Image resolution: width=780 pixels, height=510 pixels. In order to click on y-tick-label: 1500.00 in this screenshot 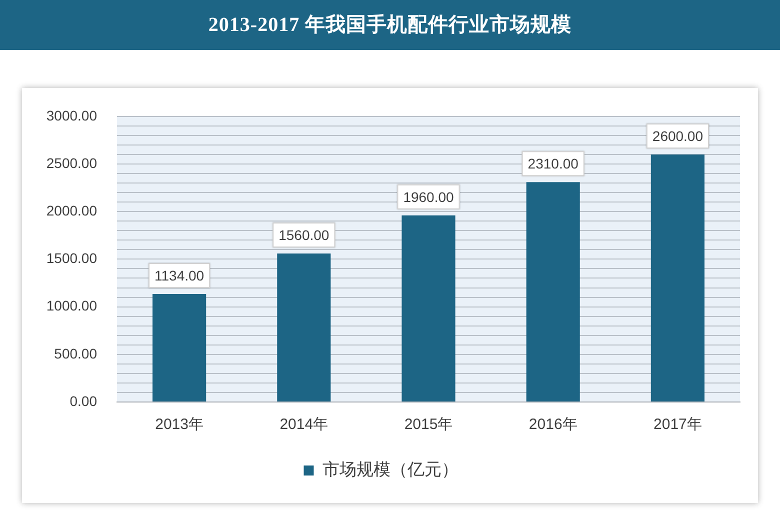, I will do `click(72, 258)`.